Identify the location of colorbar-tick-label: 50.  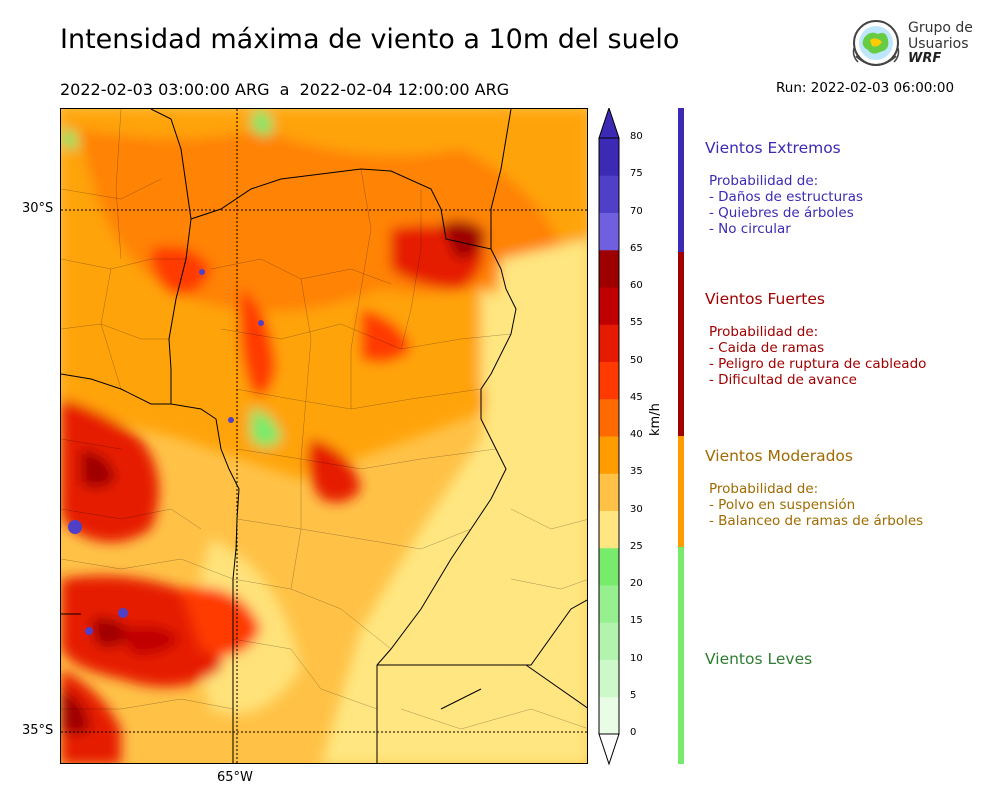
(636, 360).